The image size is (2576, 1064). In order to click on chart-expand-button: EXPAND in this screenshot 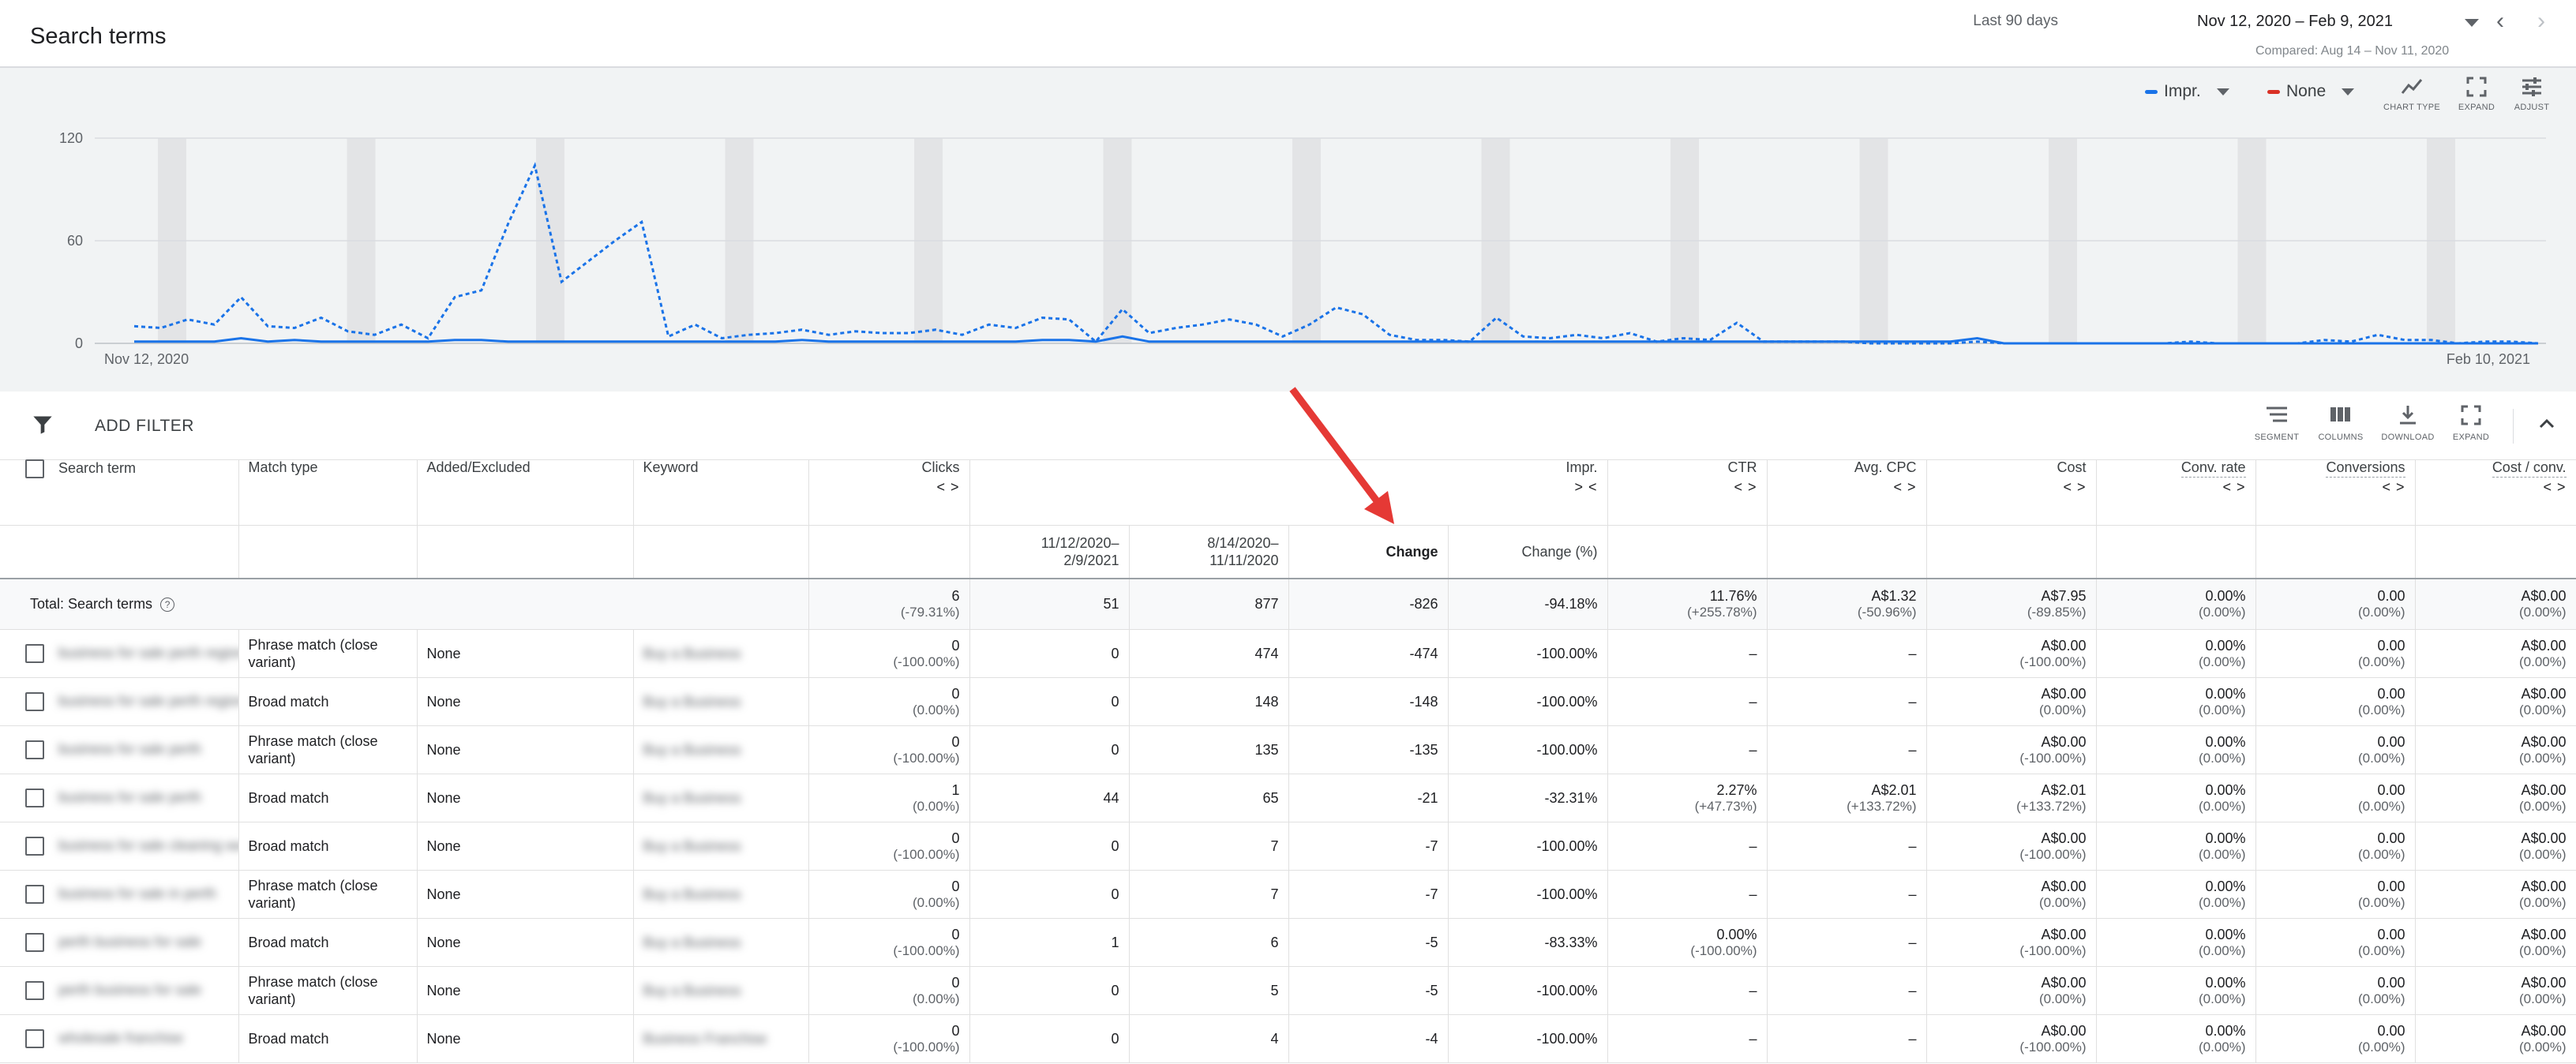, I will do `click(2476, 94)`.